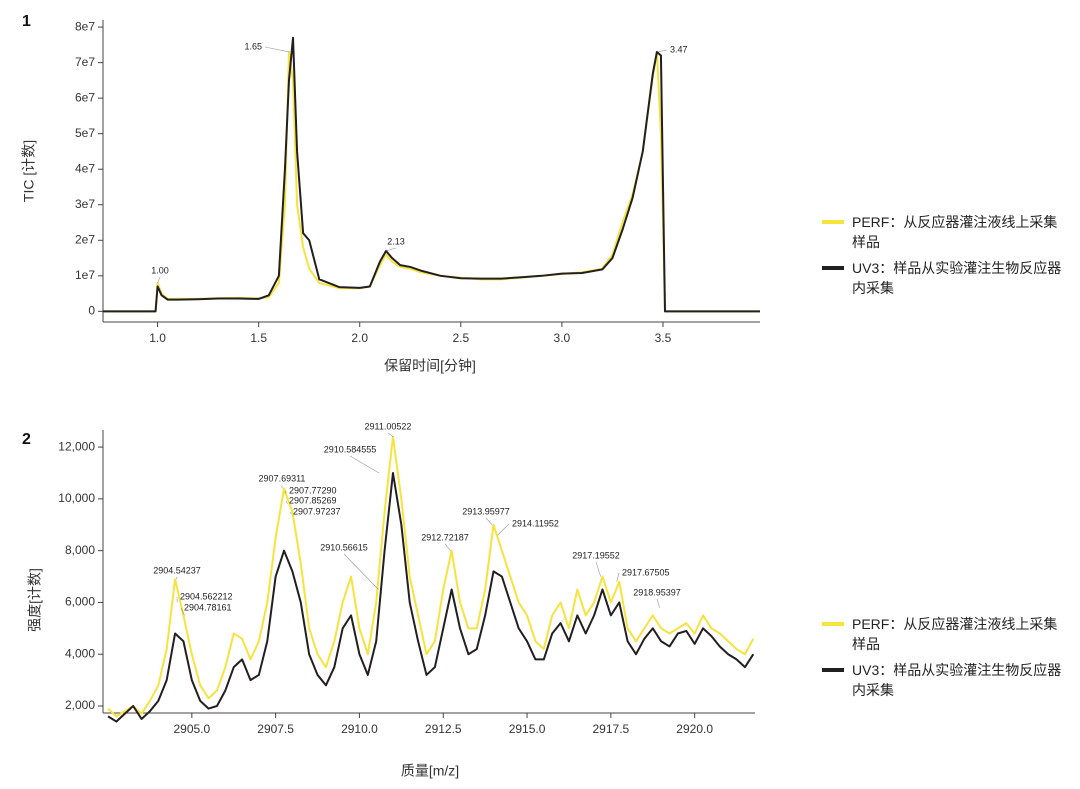  What do you see at coordinates (460, 338) in the screenshot?
I see `x-tick-label: 2.5` at bounding box center [460, 338].